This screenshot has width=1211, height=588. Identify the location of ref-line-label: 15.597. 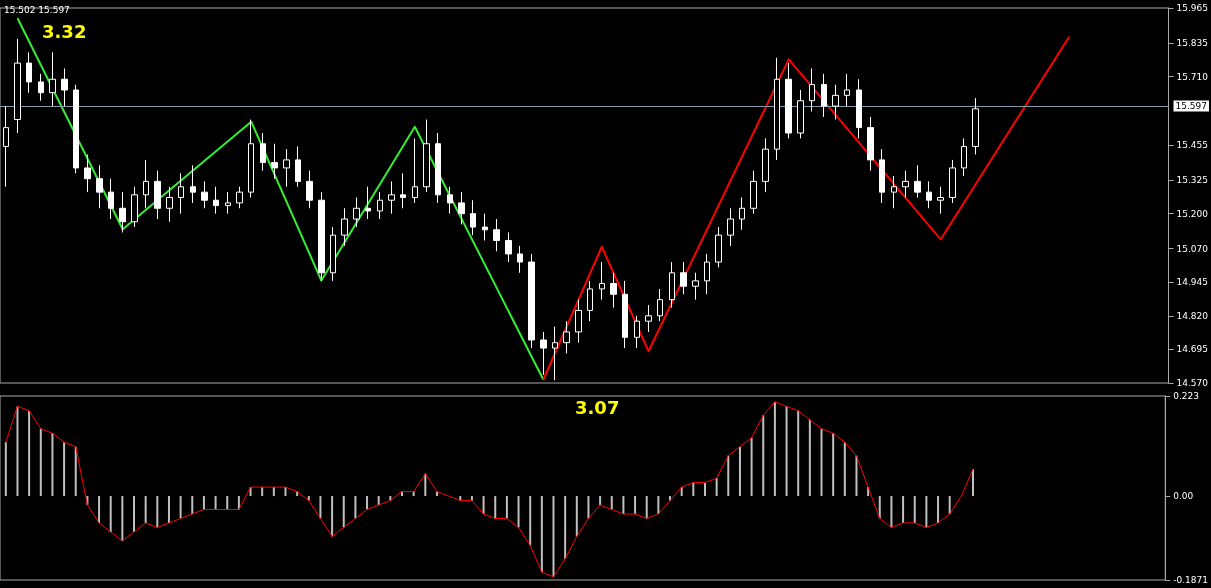
(1191, 106).